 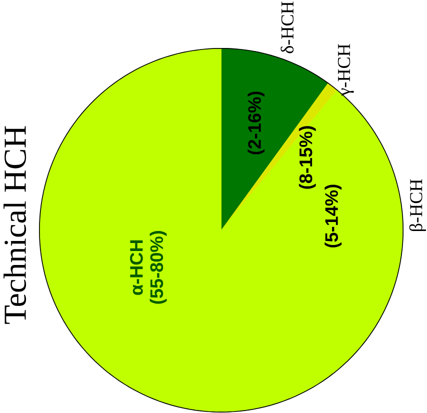 I want to click on slice-label: γ-HCH, so click(x=346, y=70).